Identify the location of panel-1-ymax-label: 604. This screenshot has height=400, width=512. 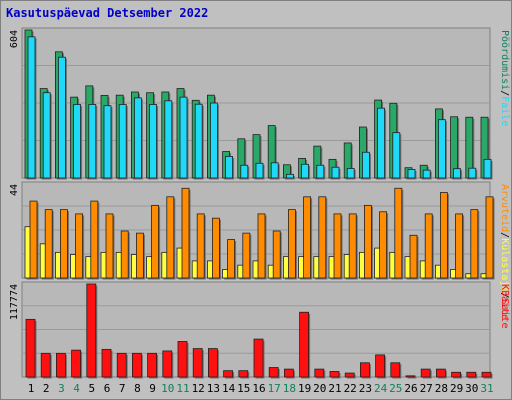
(14, 39).